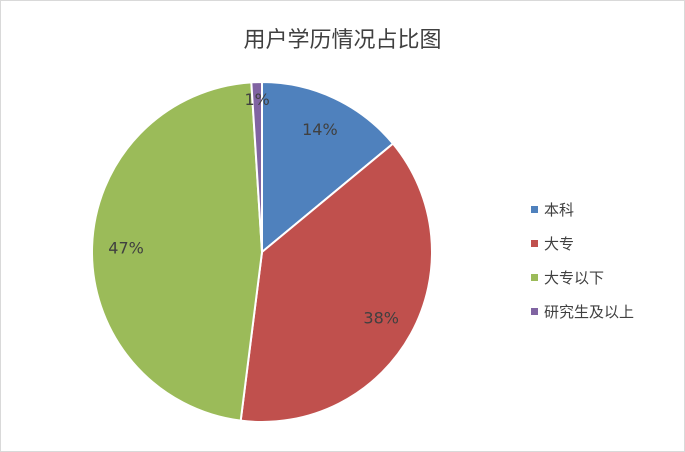  What do you see at coordinates (559, 209) in the screenshot?
I see `legend-label: 本科` at bounding box center [559, 209].